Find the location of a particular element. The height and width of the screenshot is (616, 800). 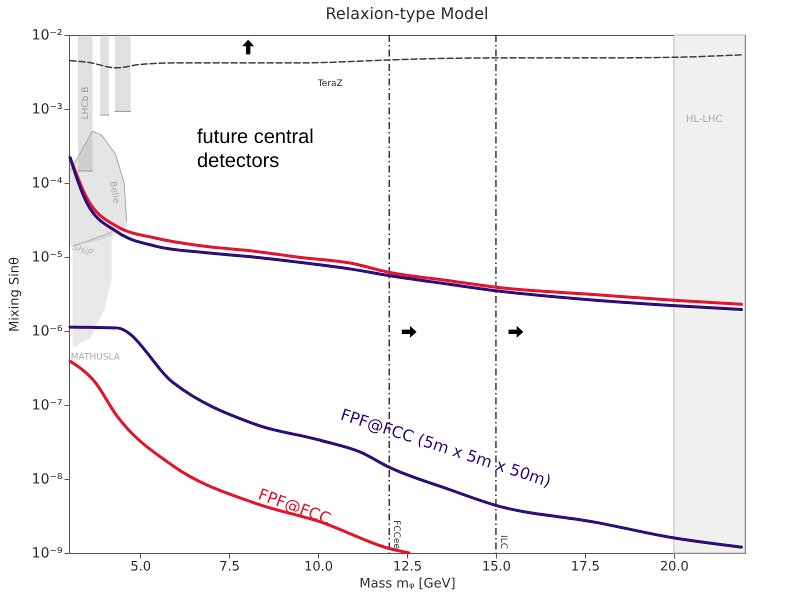

y-axis-title: Mixing Sinθ is located at coordinates (15, 294).